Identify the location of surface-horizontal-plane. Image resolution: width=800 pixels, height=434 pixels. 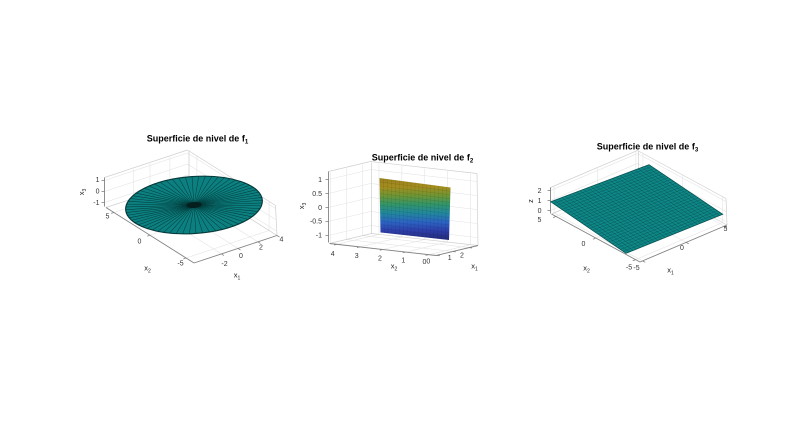
(636, 209).